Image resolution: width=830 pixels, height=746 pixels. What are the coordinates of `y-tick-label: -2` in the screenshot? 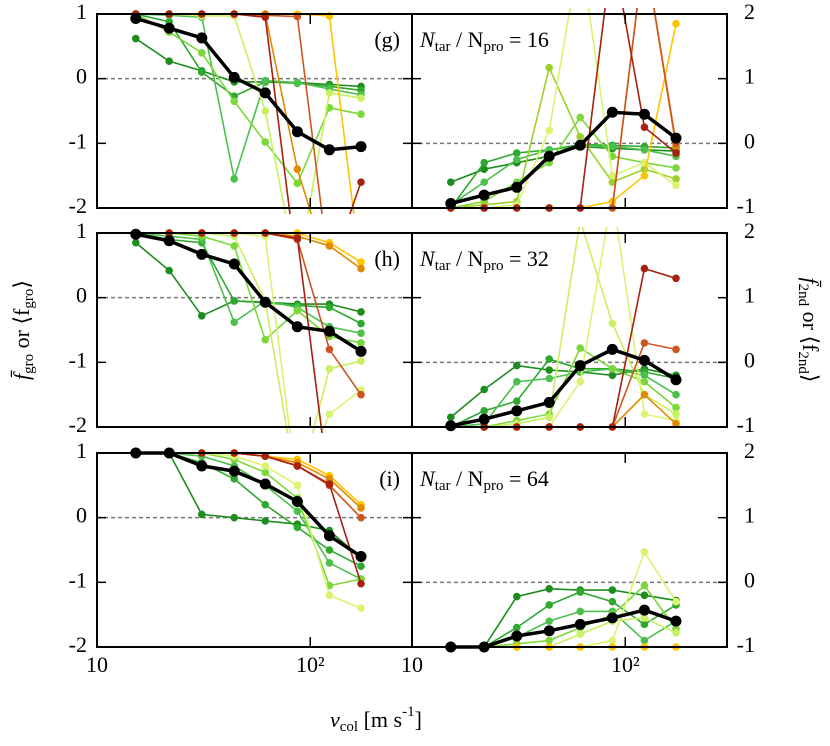 It's located at (78, 644).